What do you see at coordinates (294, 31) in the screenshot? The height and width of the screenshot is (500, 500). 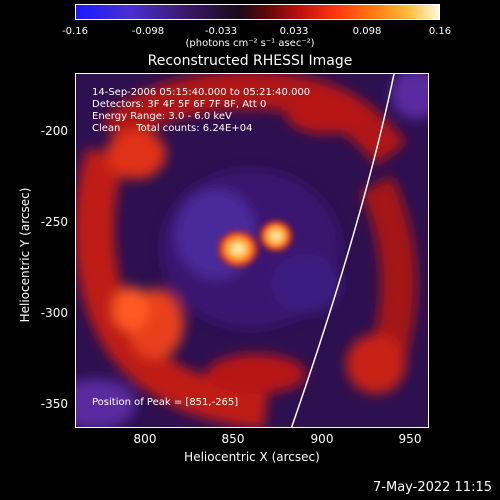 I see `colorbar-tick: 0.033` at bounding box center [294, 31].